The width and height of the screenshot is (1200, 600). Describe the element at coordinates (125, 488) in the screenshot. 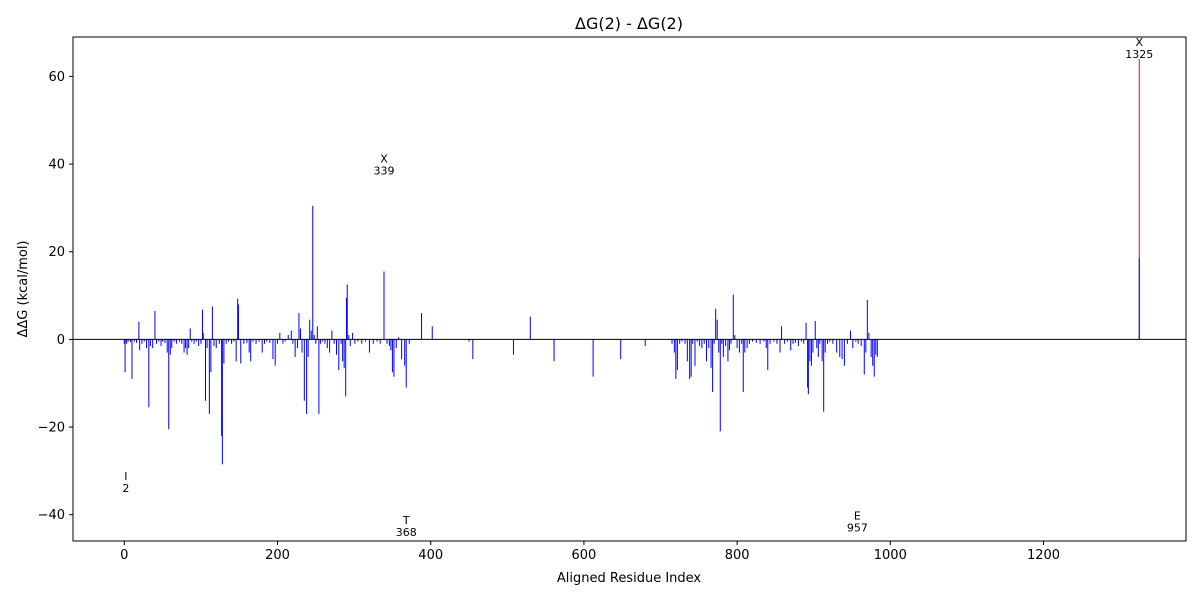

I see `annotation-index-0: 2` at that location.